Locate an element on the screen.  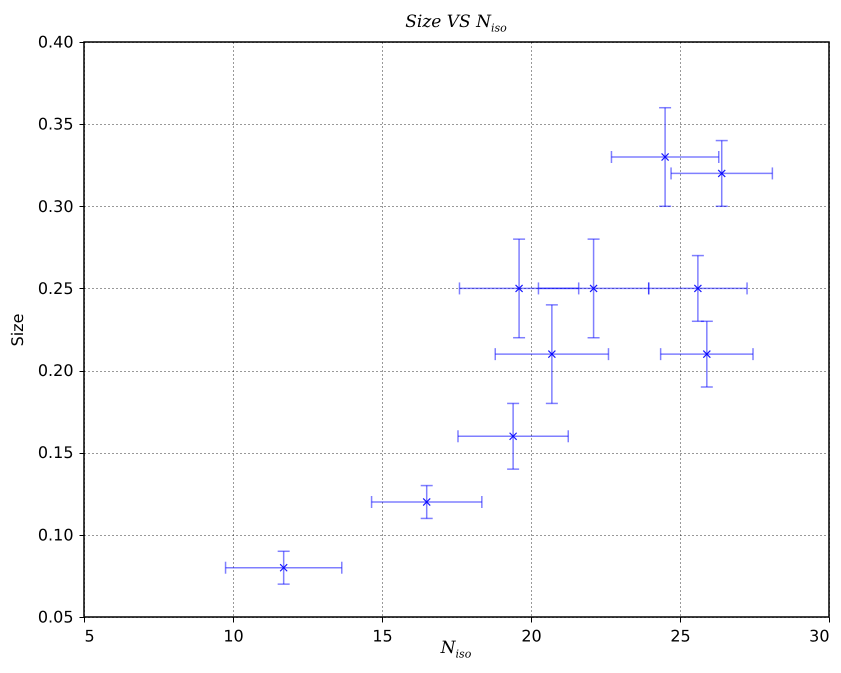
x-tick-label: 10 is located at coordinates (233, 636).